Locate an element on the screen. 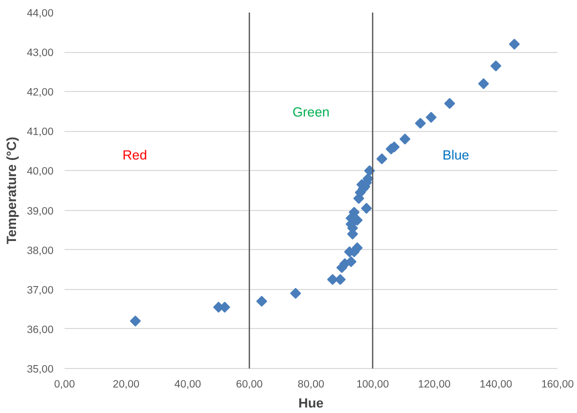 The width and height of the screenshot is (577, 413). y-tick-label: 43,00 is located at coordinates (40, 53).